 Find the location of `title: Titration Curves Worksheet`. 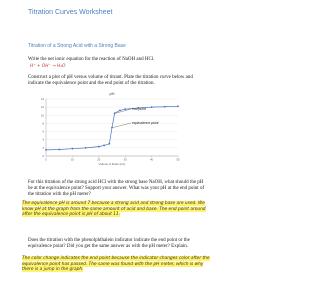

title: Titration Curves Worksheet is located at coordinates (70, 12).